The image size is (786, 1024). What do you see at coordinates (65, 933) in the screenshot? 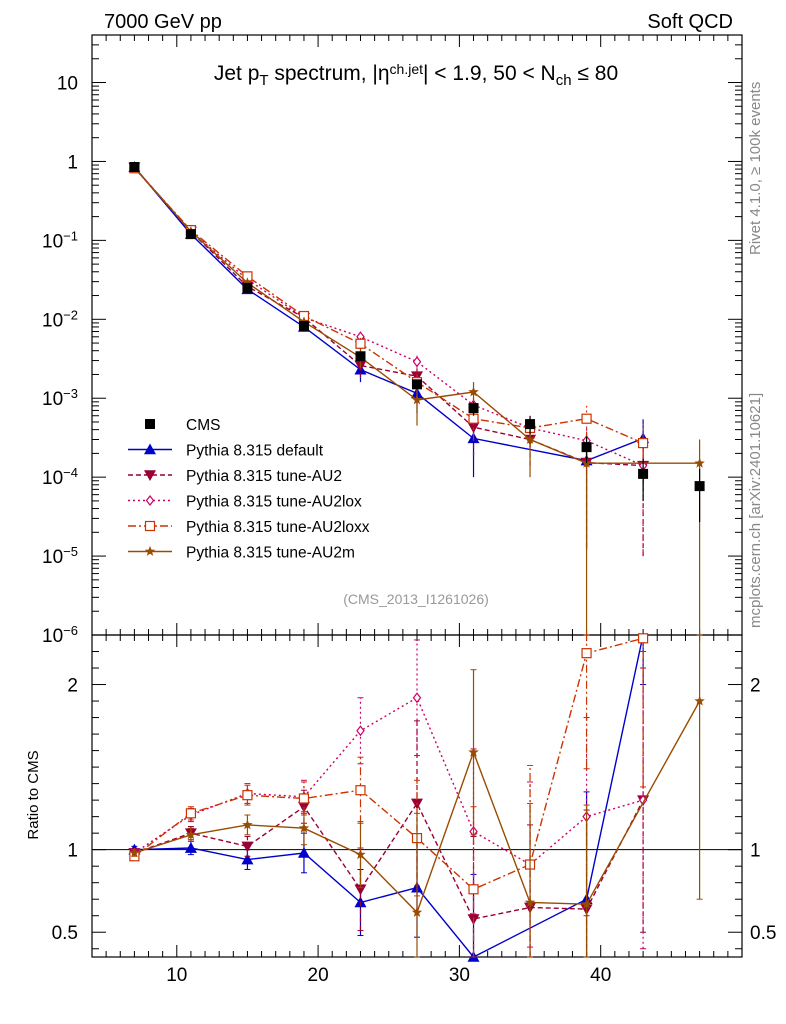
I see `ratio-tick-label-left: 0.5` at bounding box center [65, 933].